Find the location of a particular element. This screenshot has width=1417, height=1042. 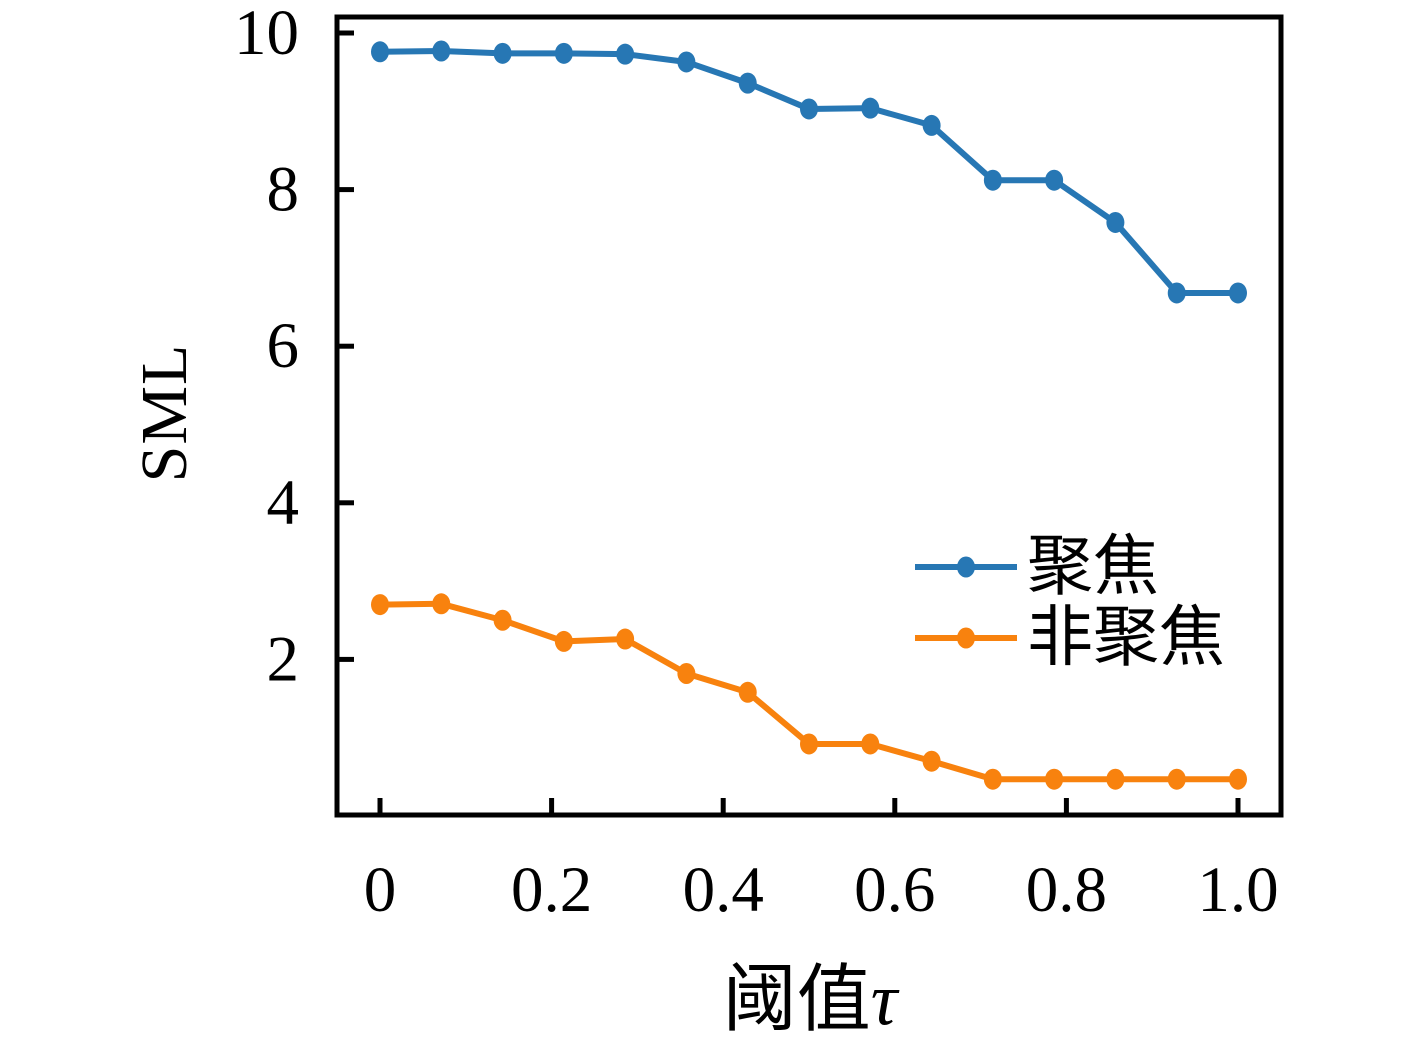

legend-marker-focused is located at coordinates (966, 567).